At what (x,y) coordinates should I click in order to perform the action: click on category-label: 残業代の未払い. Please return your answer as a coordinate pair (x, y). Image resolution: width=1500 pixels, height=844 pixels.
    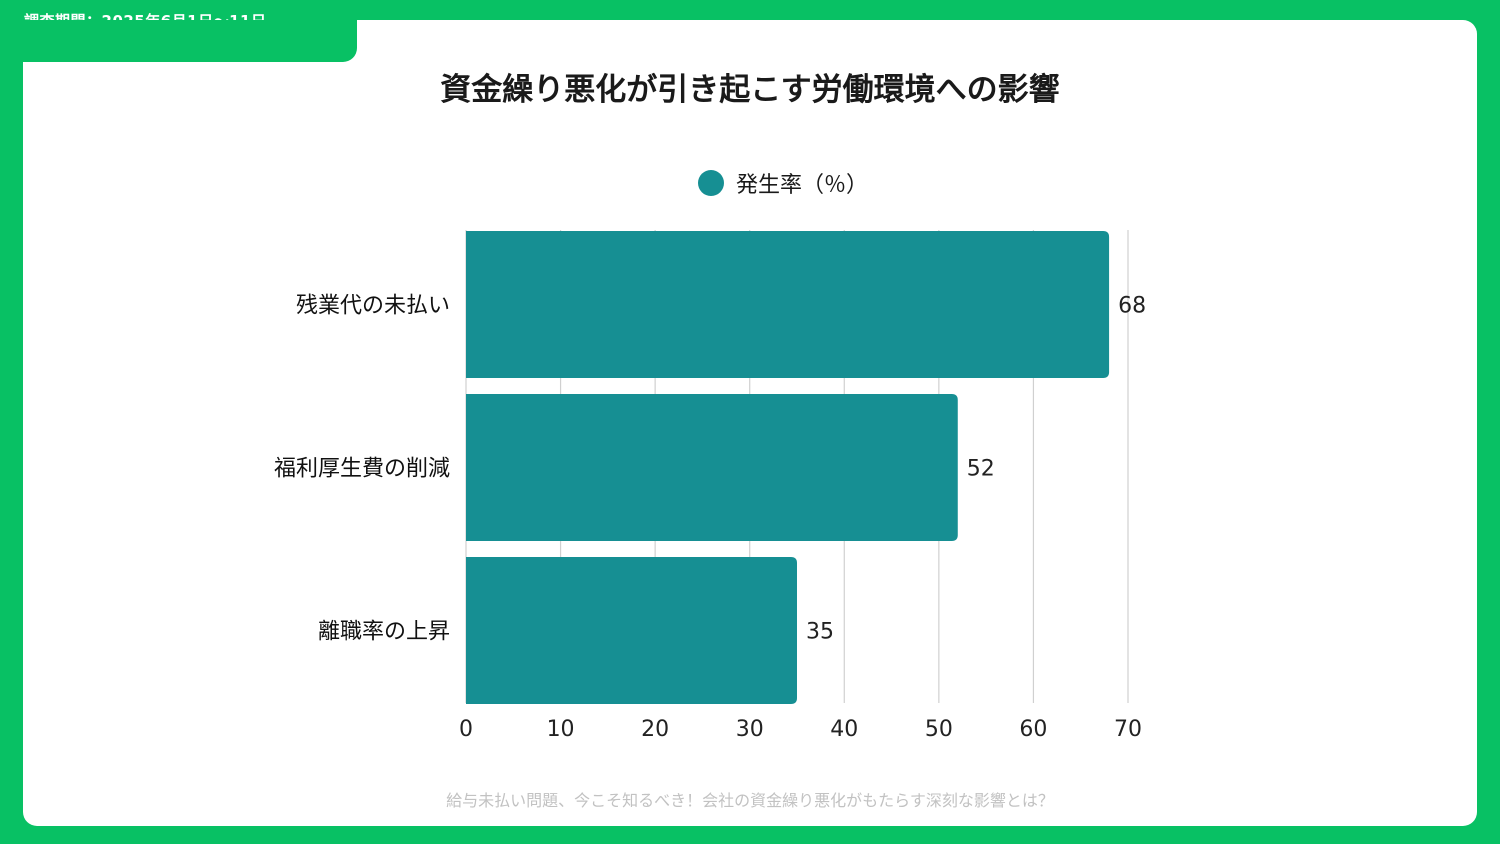
    Looking at the image, I should click on (373, 306).